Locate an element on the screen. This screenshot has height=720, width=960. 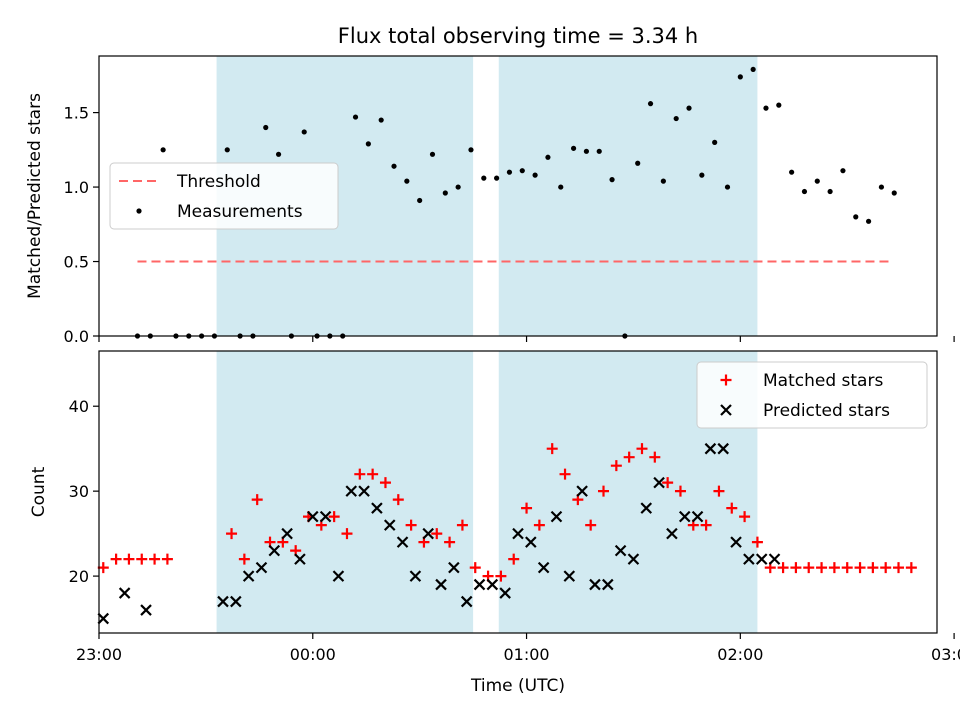
legend-predicted-swatch is located at coordinates (726, 410).